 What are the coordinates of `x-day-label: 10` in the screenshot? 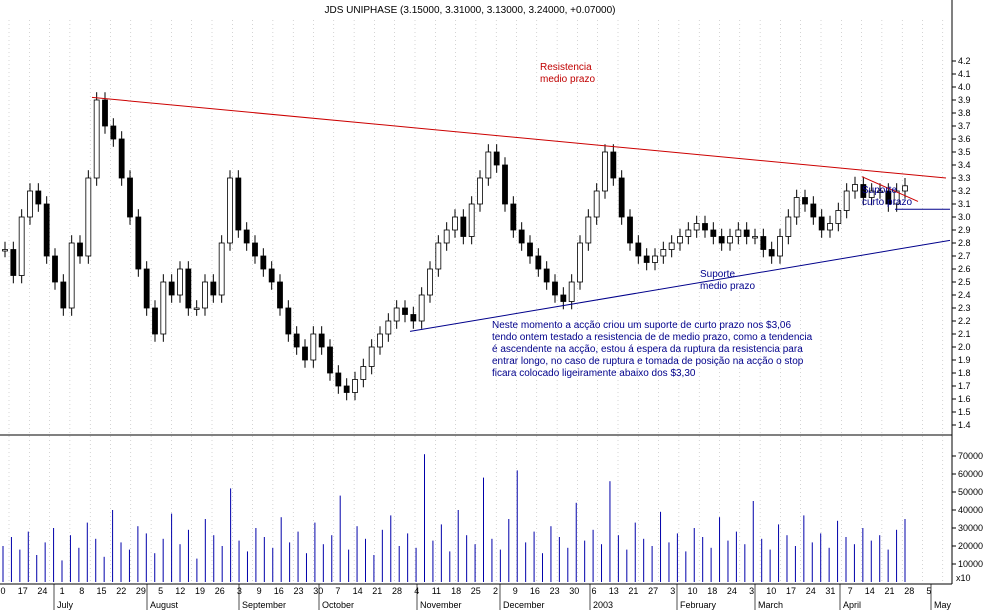 It's located at (692, 591).